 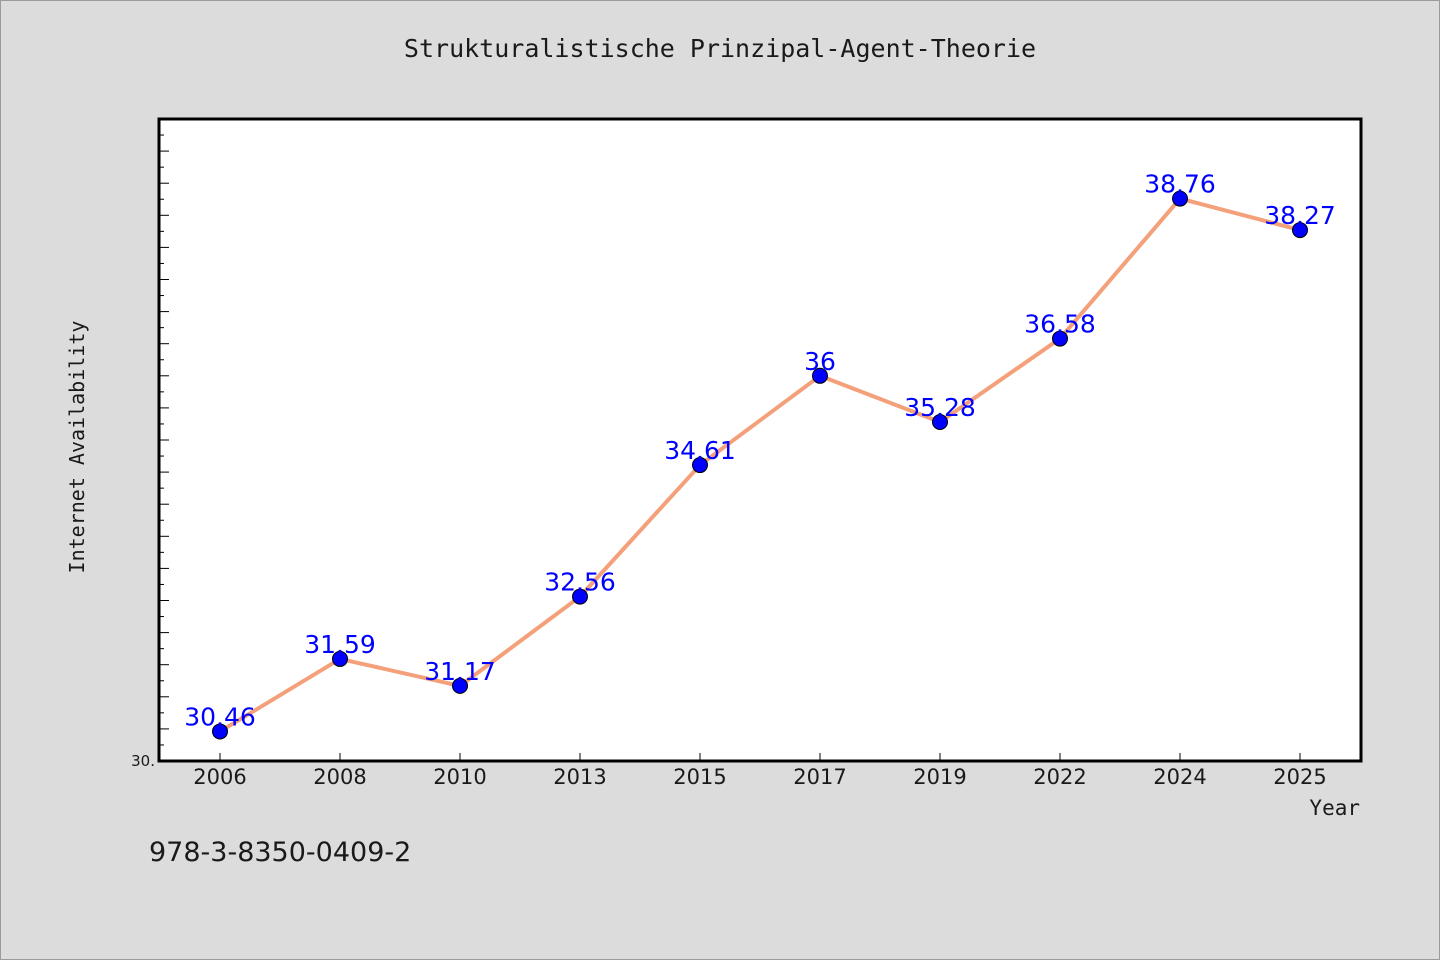 I want to click on data-label: 38.27, so click(x=1300, y=215).